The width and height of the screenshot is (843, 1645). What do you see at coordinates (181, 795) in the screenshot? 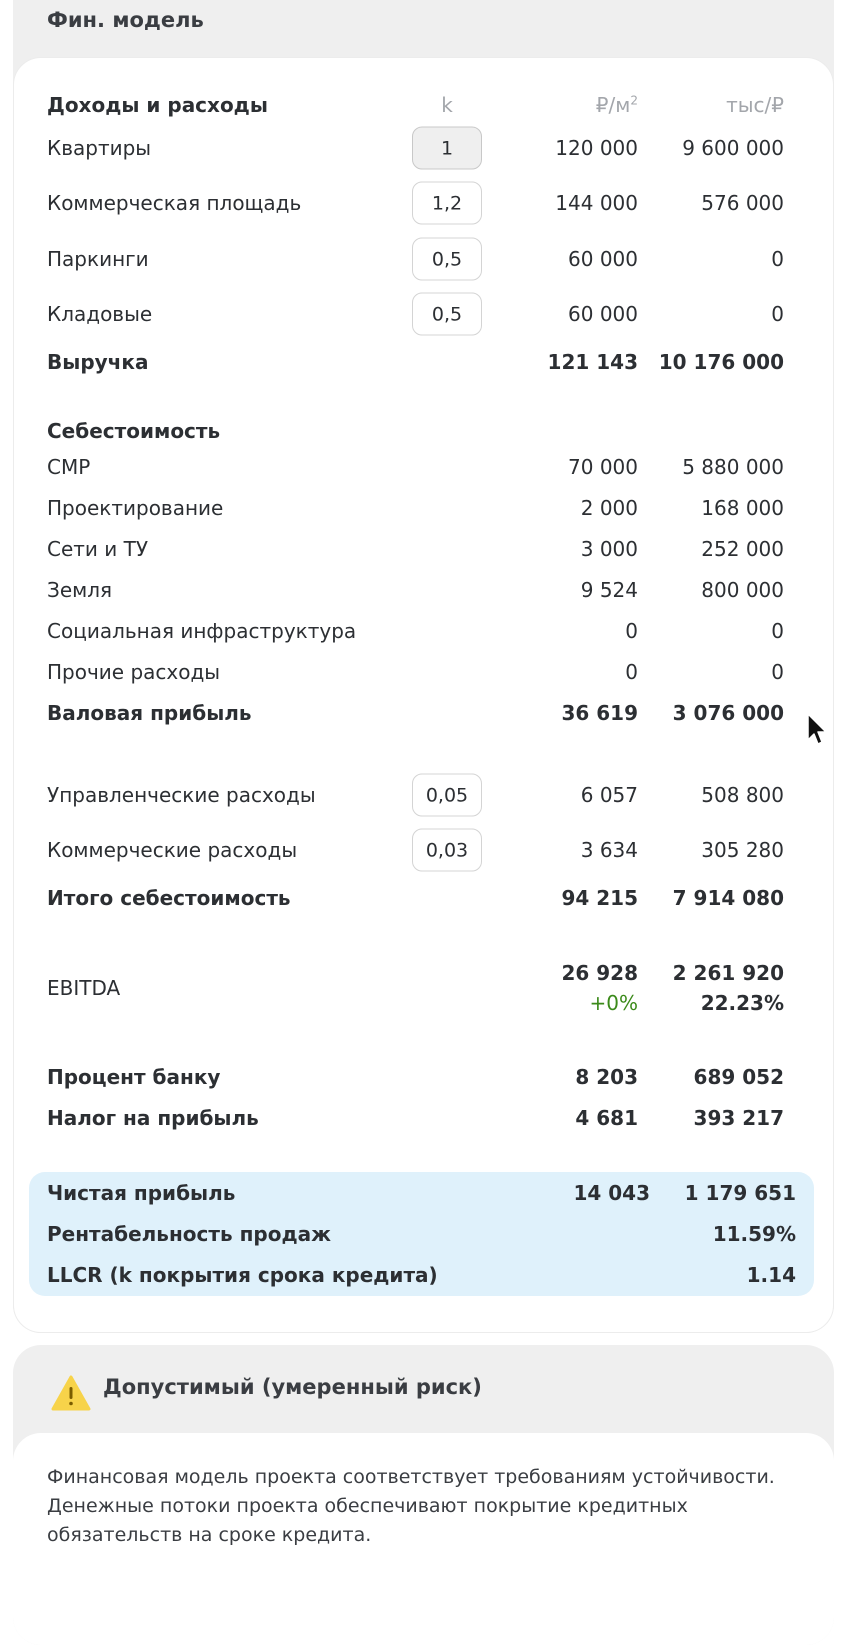
I see `row-label: Управленческие расходы` at bounding box center [181, 795].